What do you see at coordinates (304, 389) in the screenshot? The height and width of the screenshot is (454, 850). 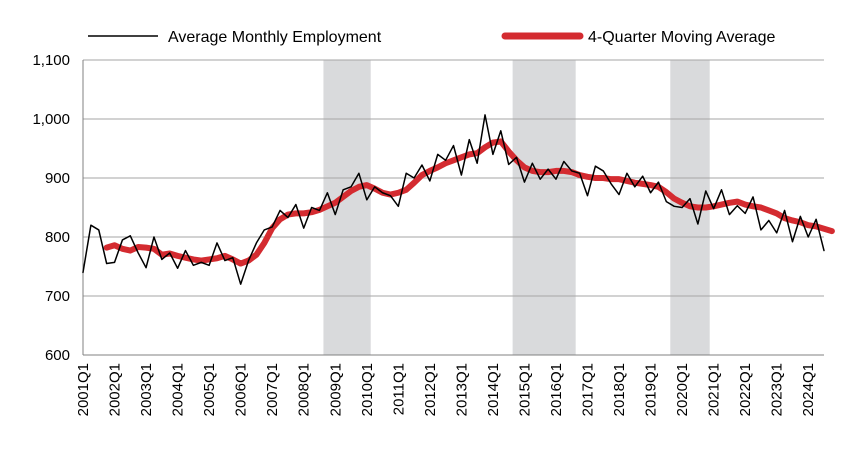 I see `x-tick-label: 2008Q1` at bounding box center [304, 389].